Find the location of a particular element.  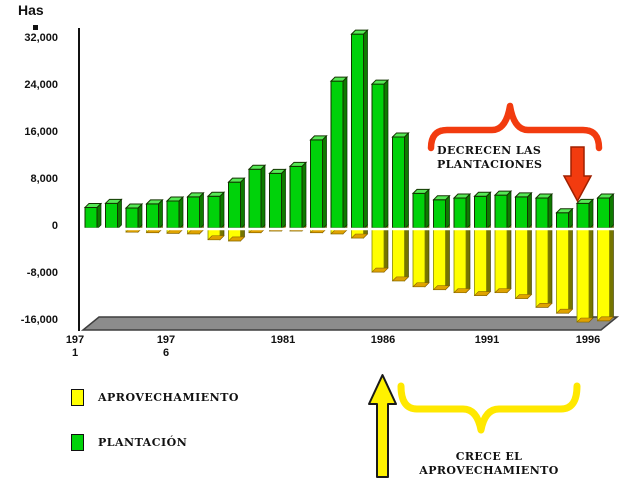

x-tick-1971: 197 1 is located at coordinates (75, 346).